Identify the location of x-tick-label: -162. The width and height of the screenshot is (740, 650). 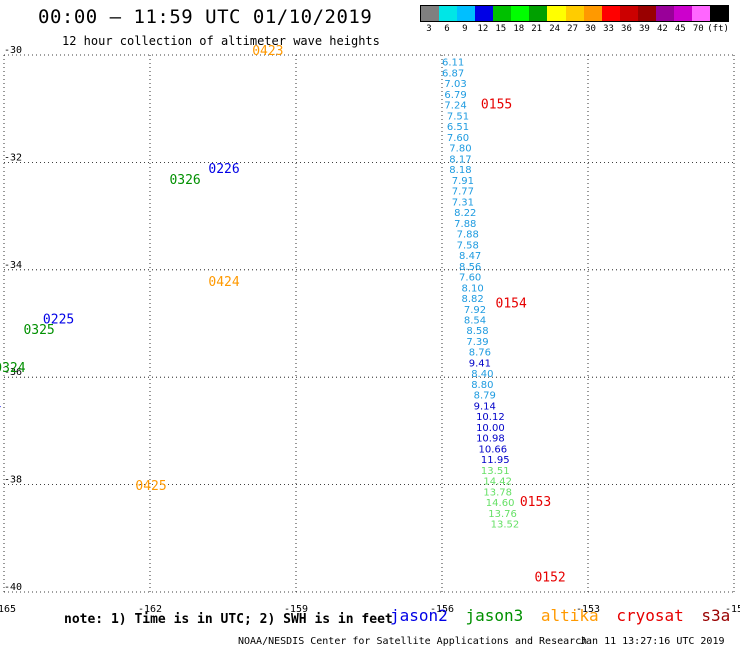
(150, 609).